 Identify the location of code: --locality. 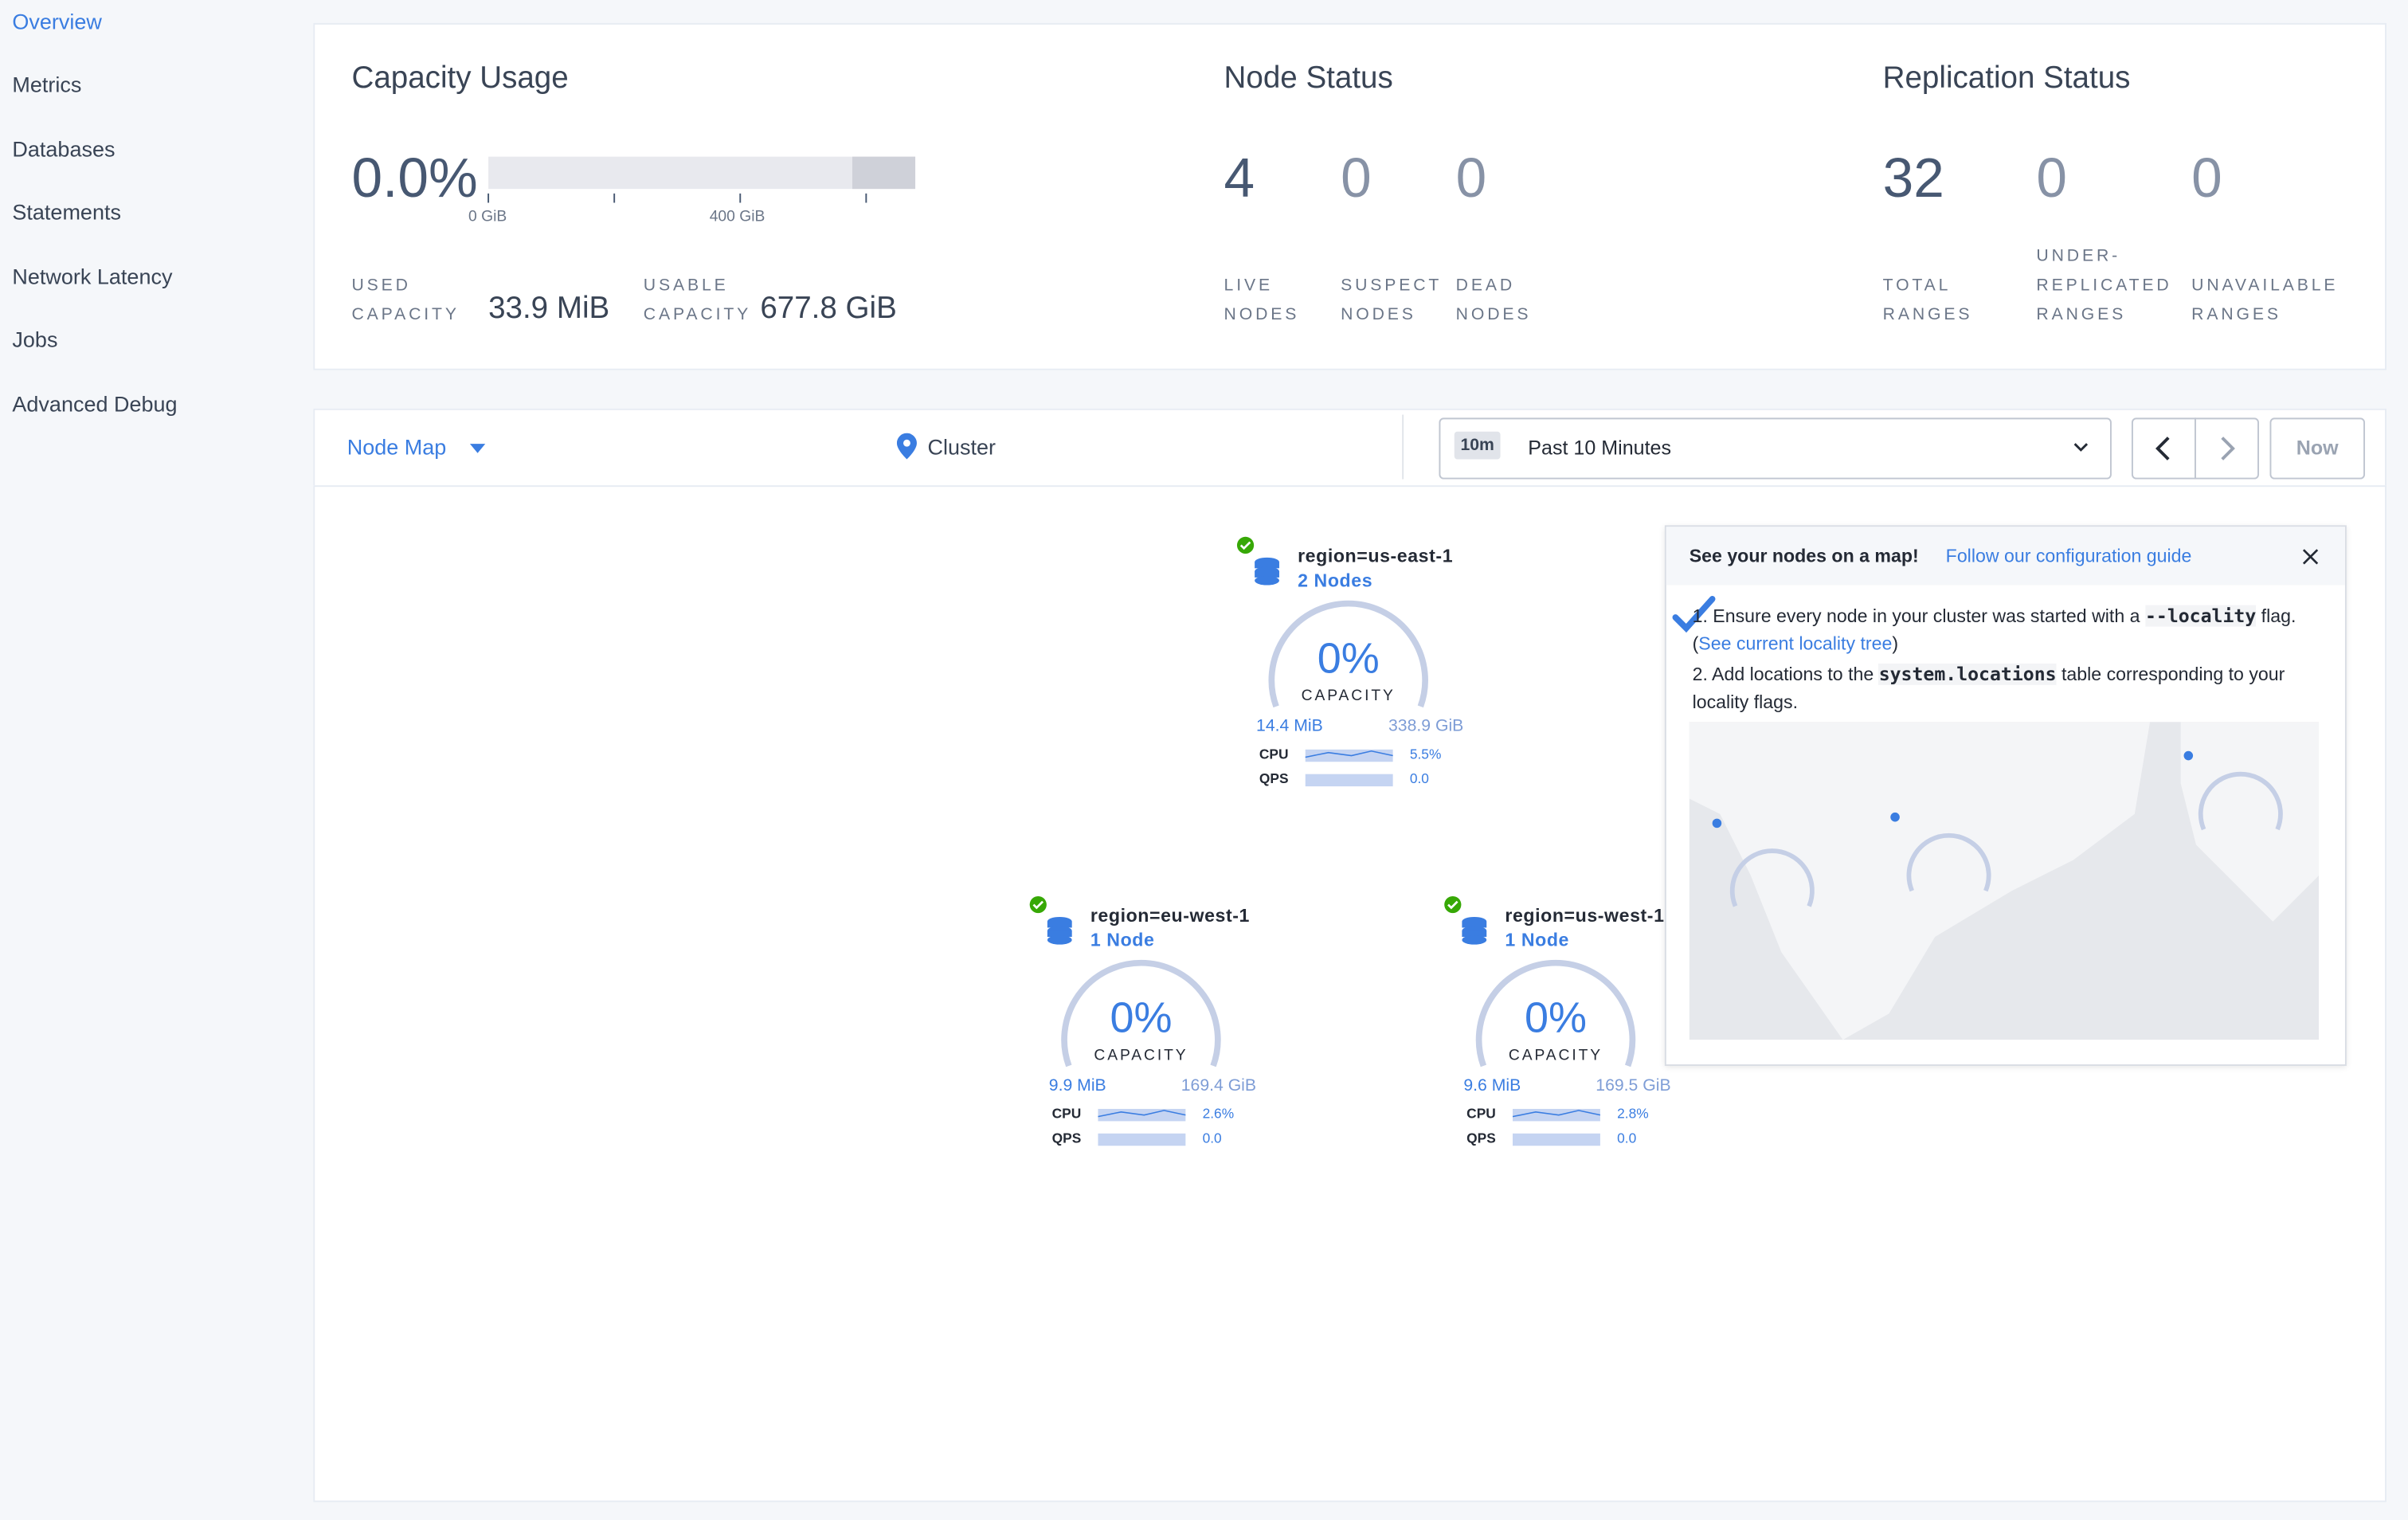
(2201, 616).